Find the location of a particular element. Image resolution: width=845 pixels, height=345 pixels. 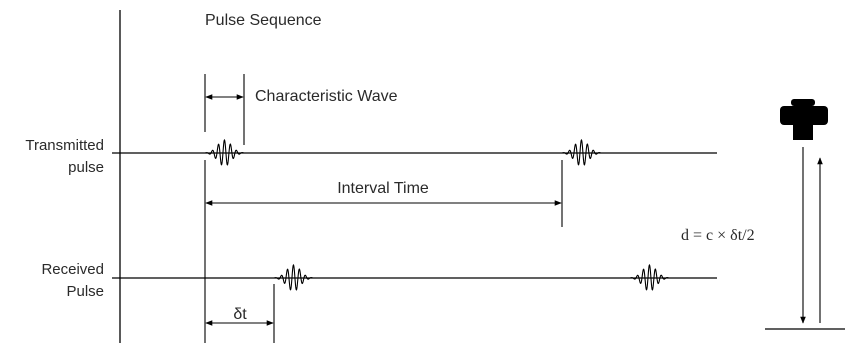

characteristic-wave-label: Characteristic Wave is located at coordinates (326, 96).